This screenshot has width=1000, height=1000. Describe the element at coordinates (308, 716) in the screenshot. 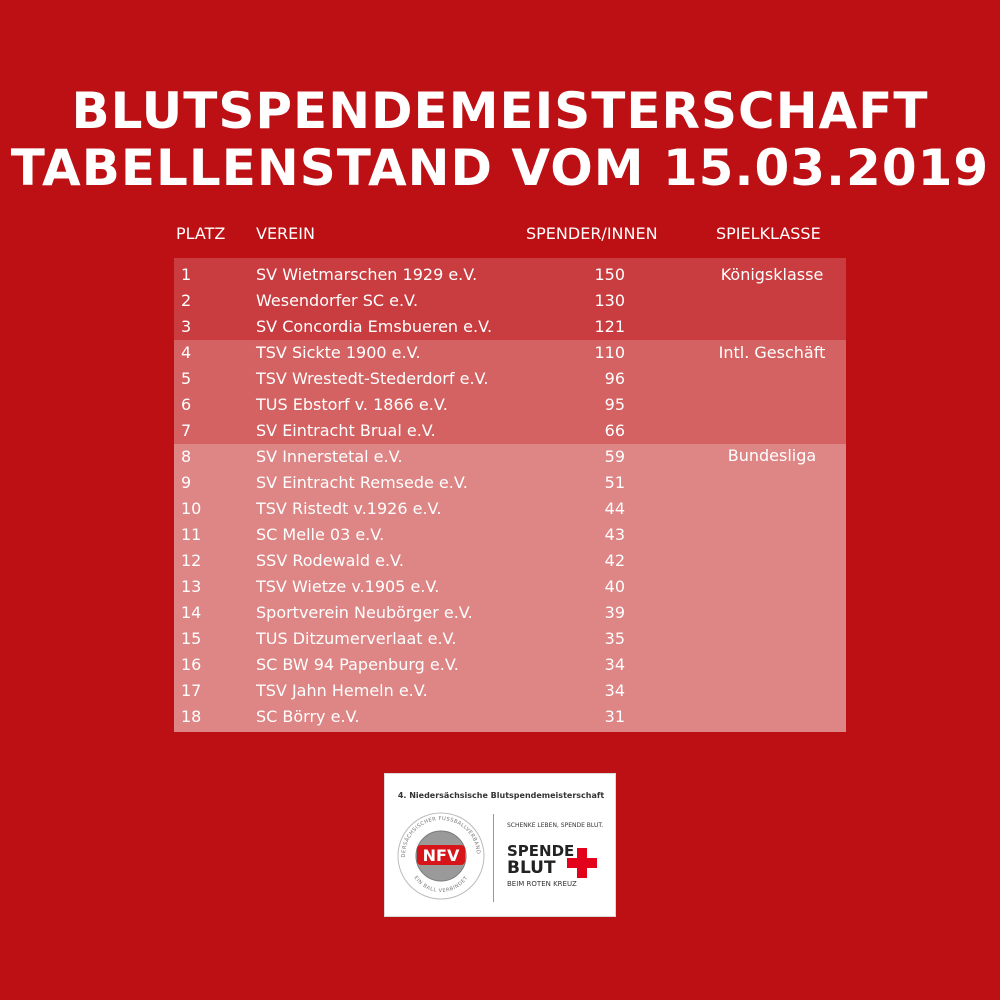

I see `row-verein: SC Börry e.V.` at that location.